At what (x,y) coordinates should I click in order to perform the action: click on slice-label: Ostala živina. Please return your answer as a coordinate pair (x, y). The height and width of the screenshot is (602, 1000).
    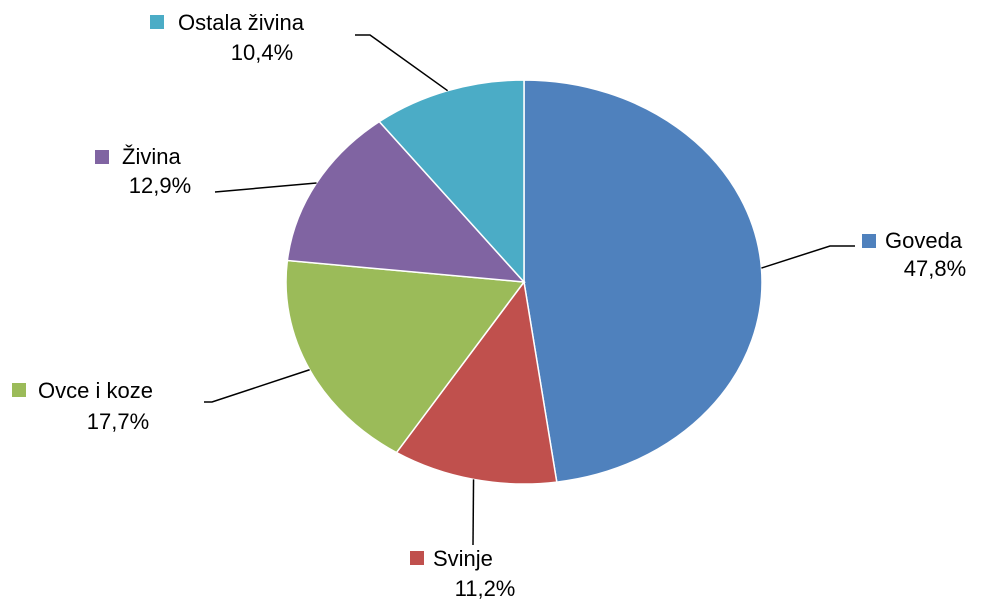
    Looking at the image, I should click on (241, 22).